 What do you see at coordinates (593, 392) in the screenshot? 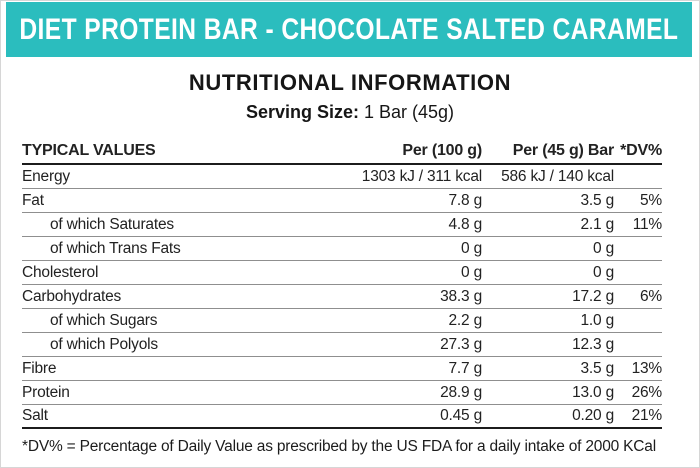
I see `cell-per45: 13.0 g` at bounding box center [593, 392].